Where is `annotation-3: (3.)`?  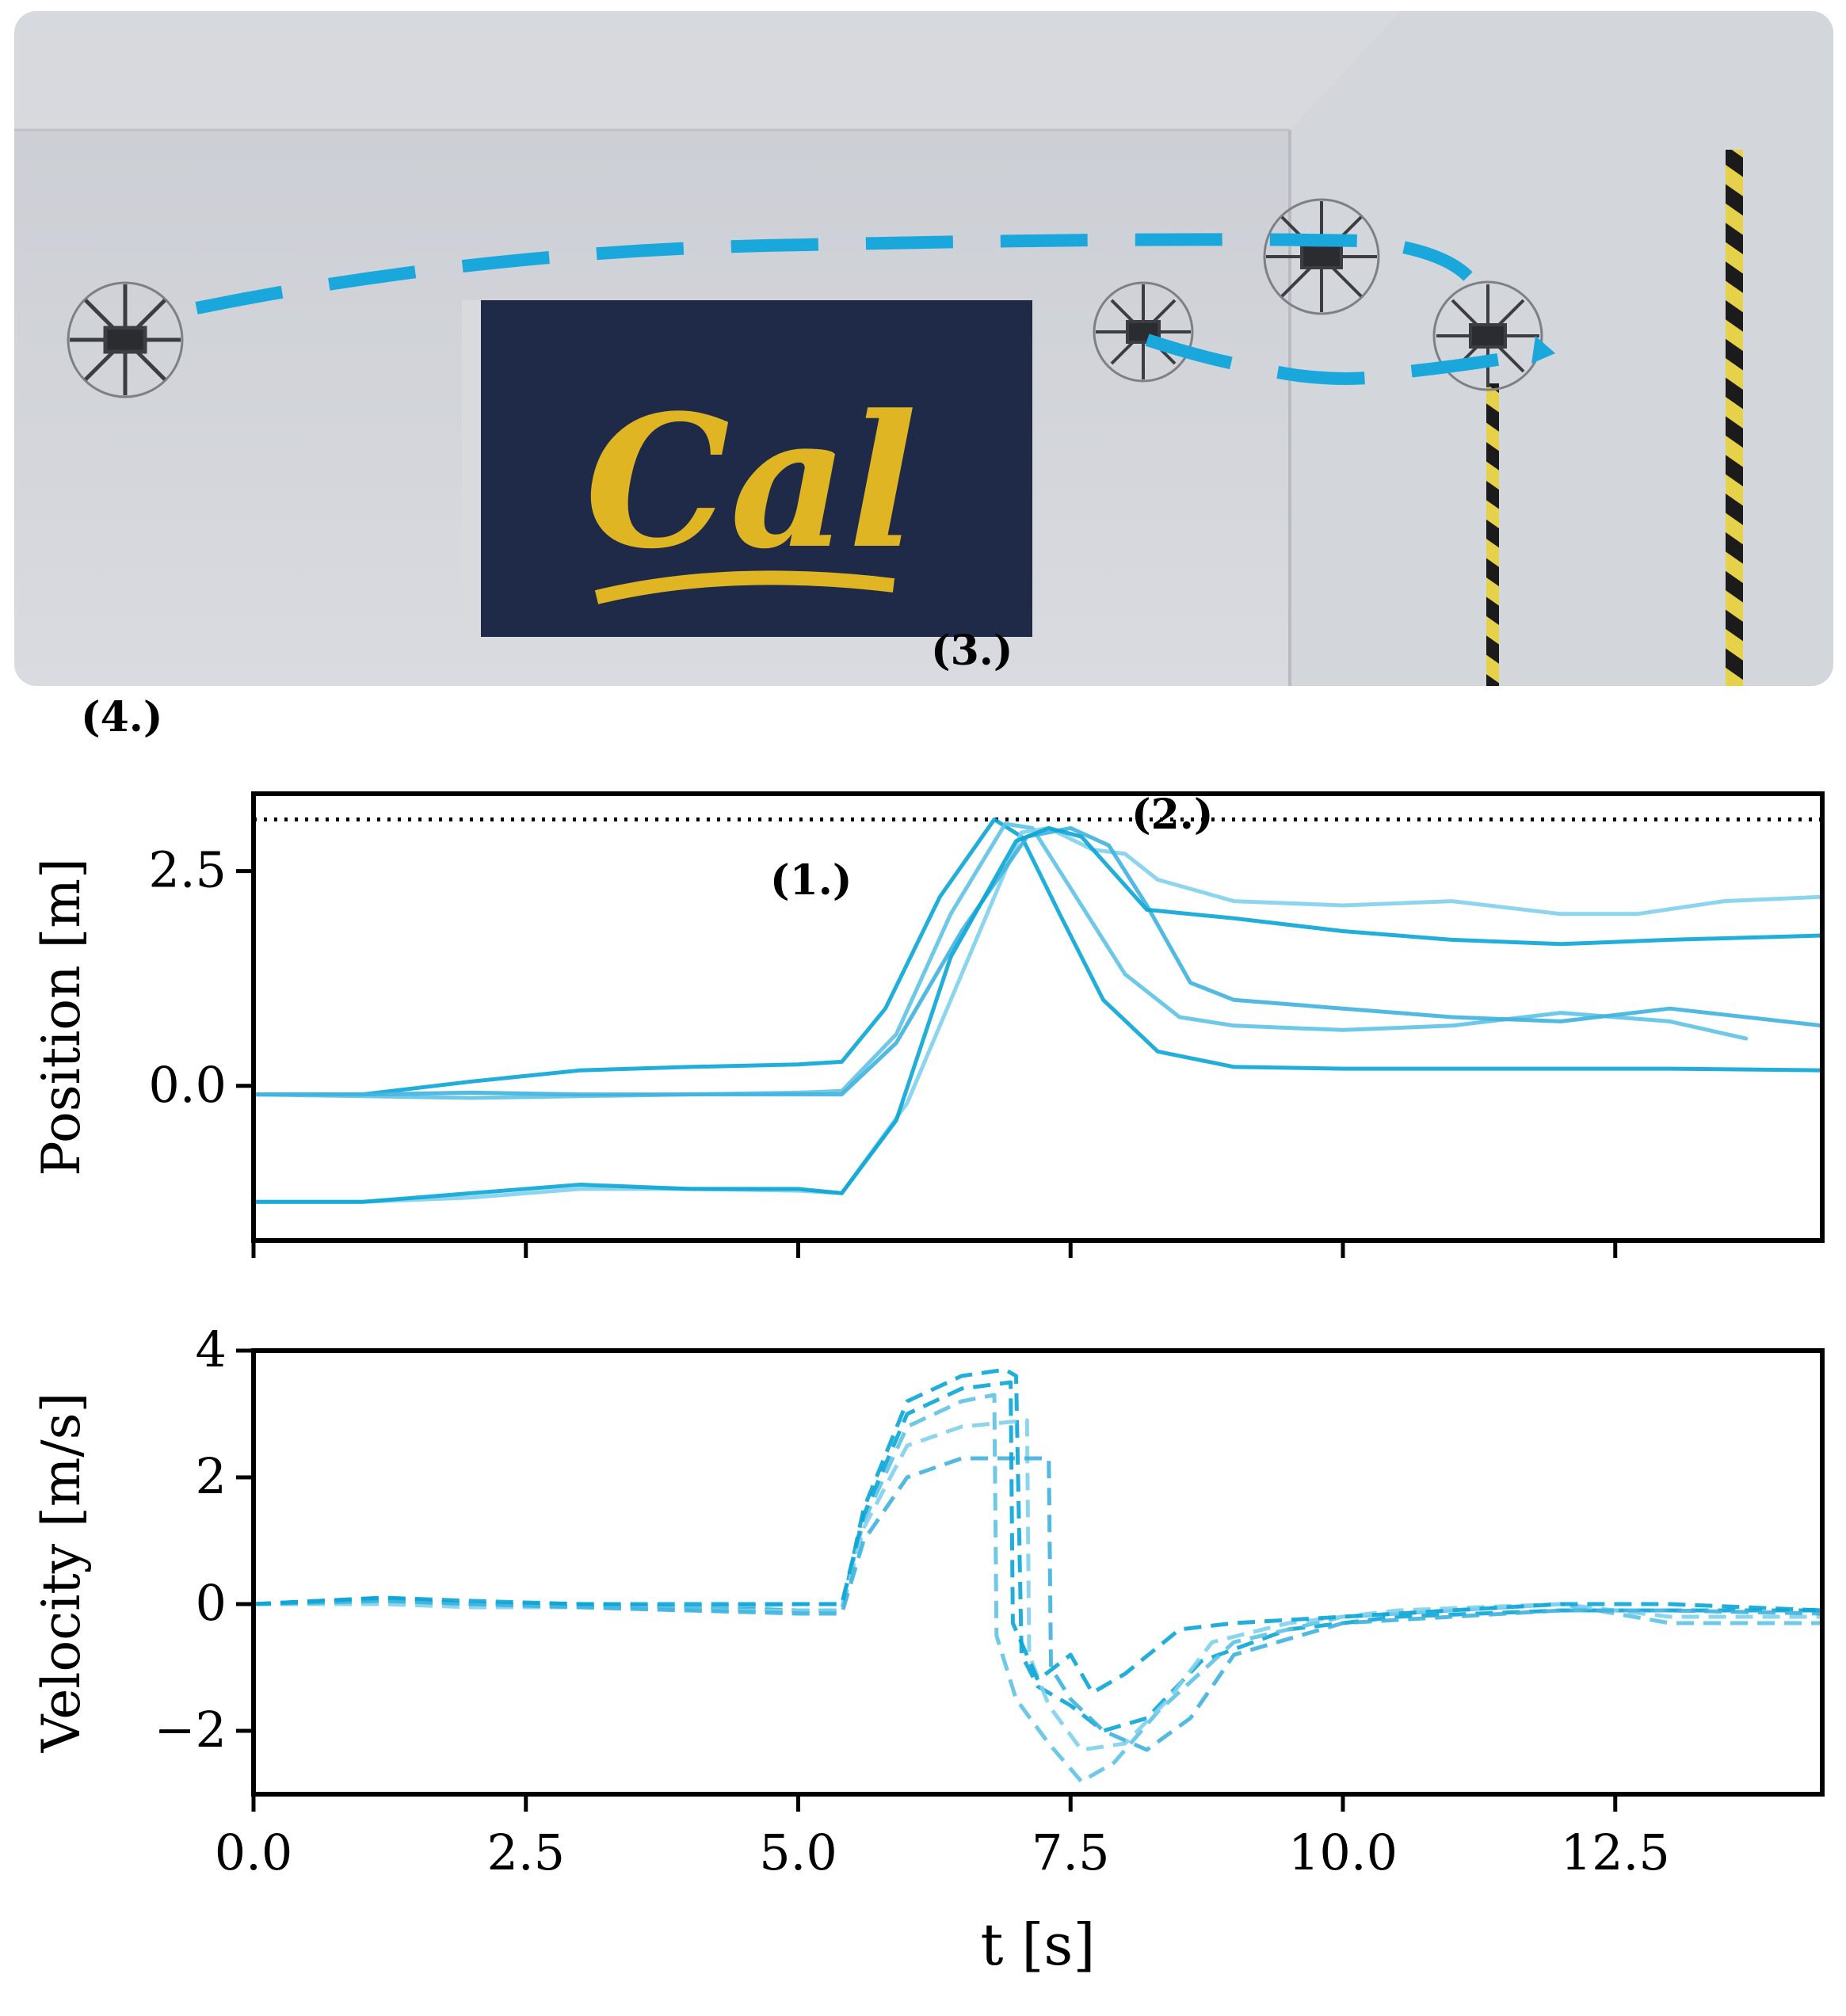 annotation-3: (3.) is located at coordinates (972, 651).